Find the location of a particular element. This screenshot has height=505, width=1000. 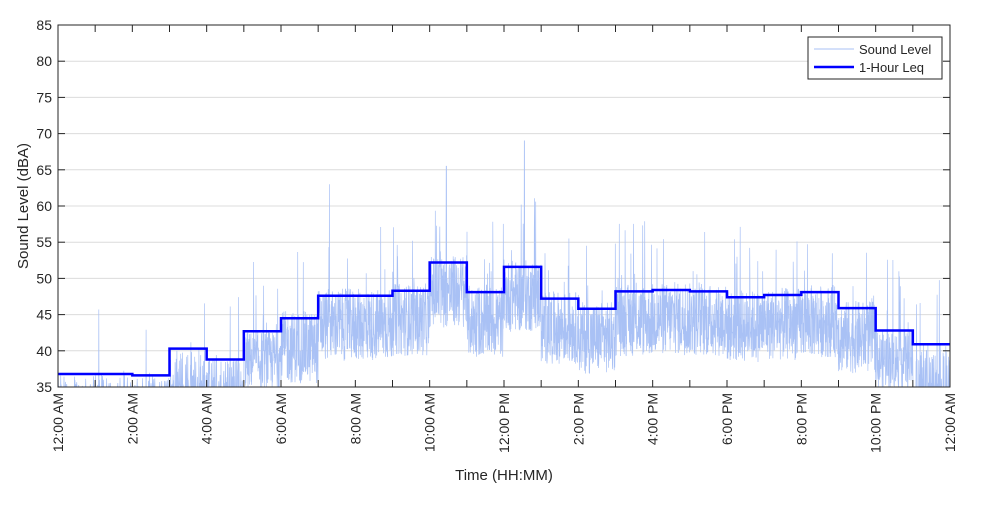

x-tick-label: 2:00 AM is located at coordinates (132, 418).